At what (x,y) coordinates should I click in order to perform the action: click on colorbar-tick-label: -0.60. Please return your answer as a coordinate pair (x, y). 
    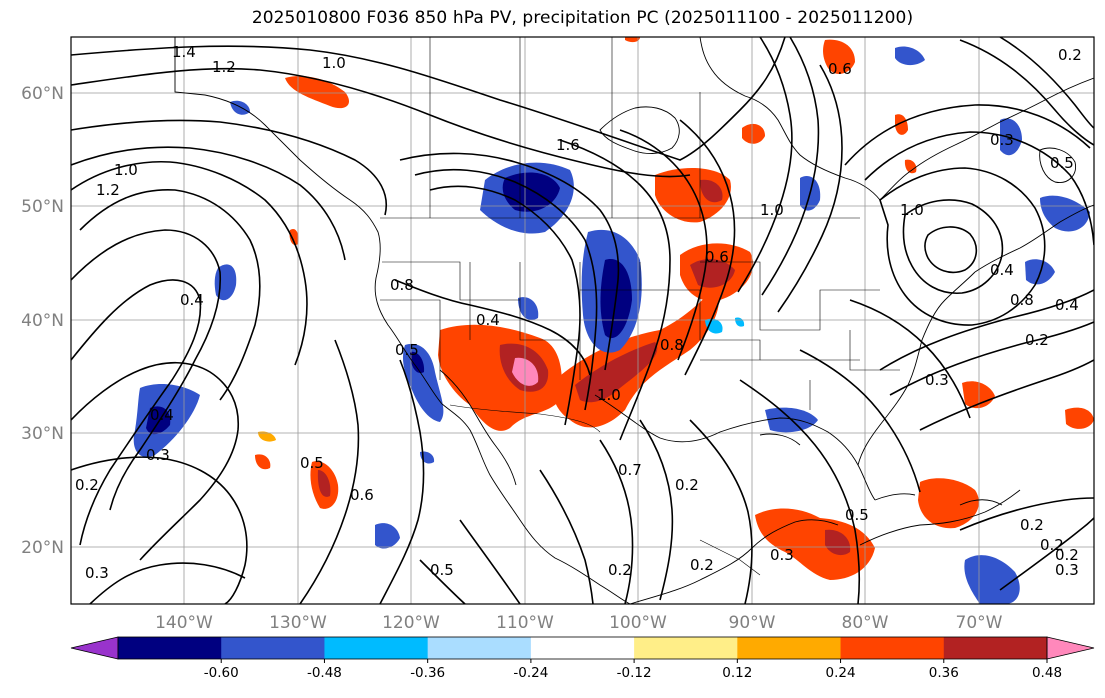
    Looking at the image, I should click on (221, 673).